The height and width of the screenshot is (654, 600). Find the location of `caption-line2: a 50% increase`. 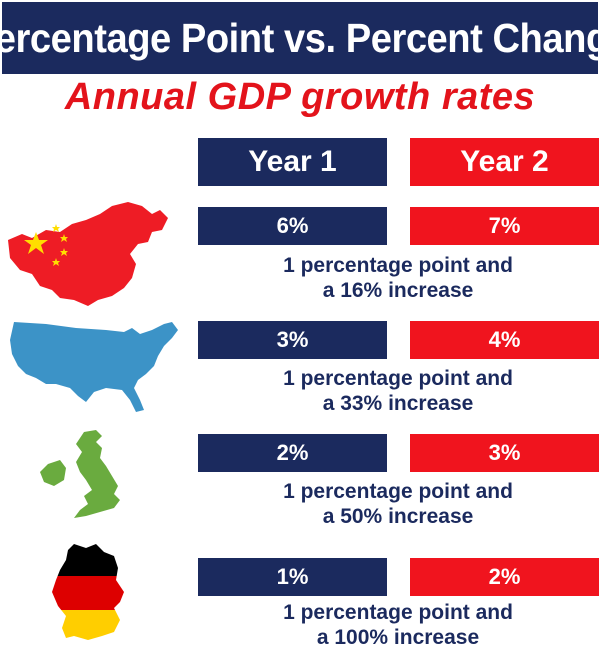

caption-line2: a 50% increase is located at coordinates (398, 516).